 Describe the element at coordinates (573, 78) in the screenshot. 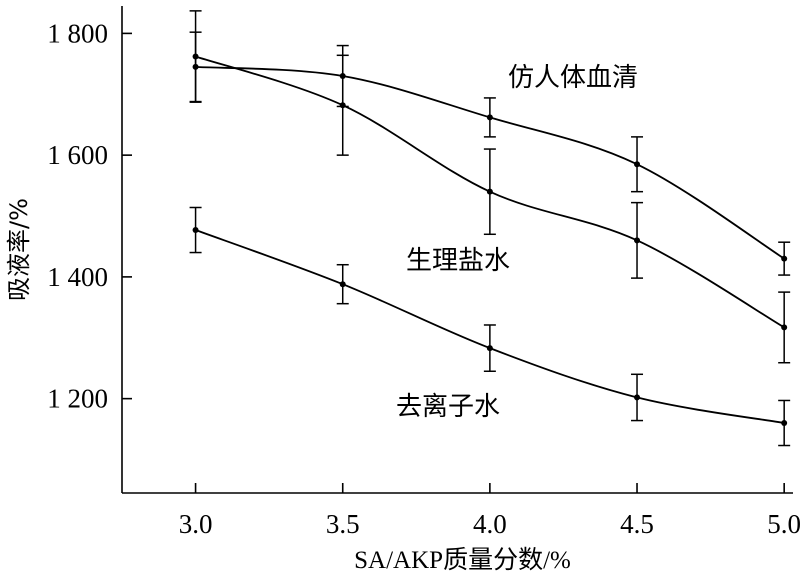

I see `series-label-serum: 仿人体血清` at that location.